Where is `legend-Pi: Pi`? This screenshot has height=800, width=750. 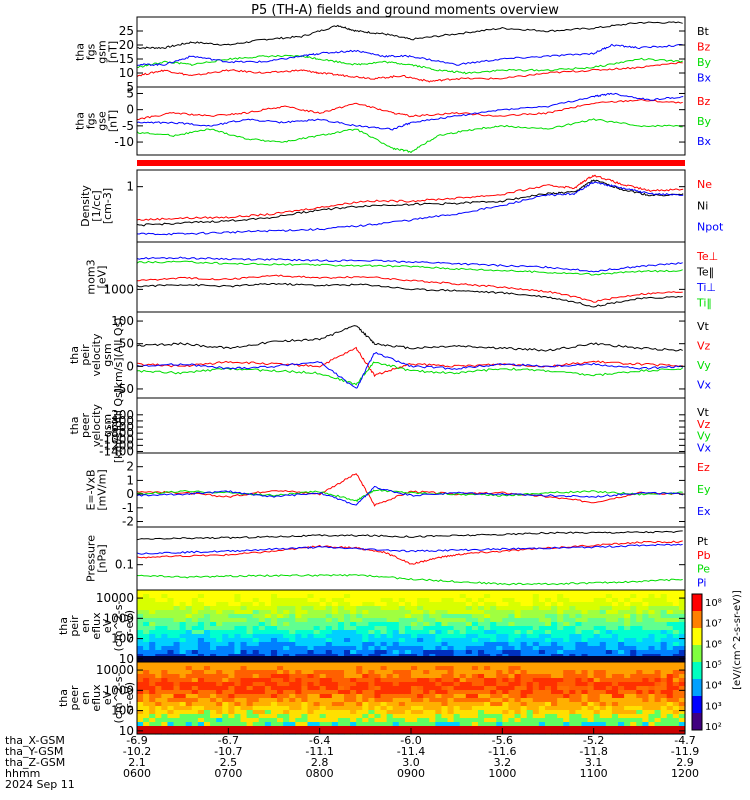 legend-Pi: Pi is located at coordinates (701, 582).